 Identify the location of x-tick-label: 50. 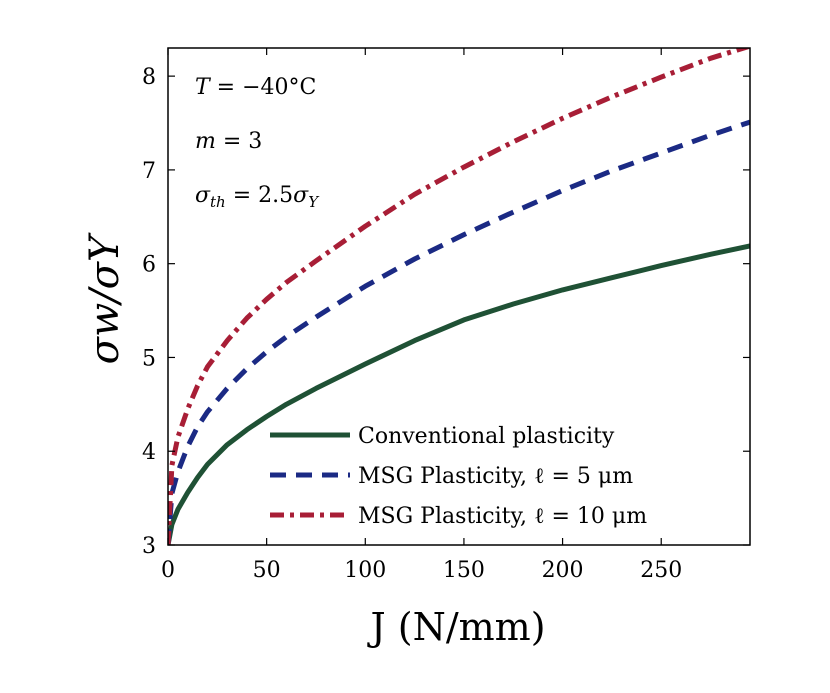
(267, 570).